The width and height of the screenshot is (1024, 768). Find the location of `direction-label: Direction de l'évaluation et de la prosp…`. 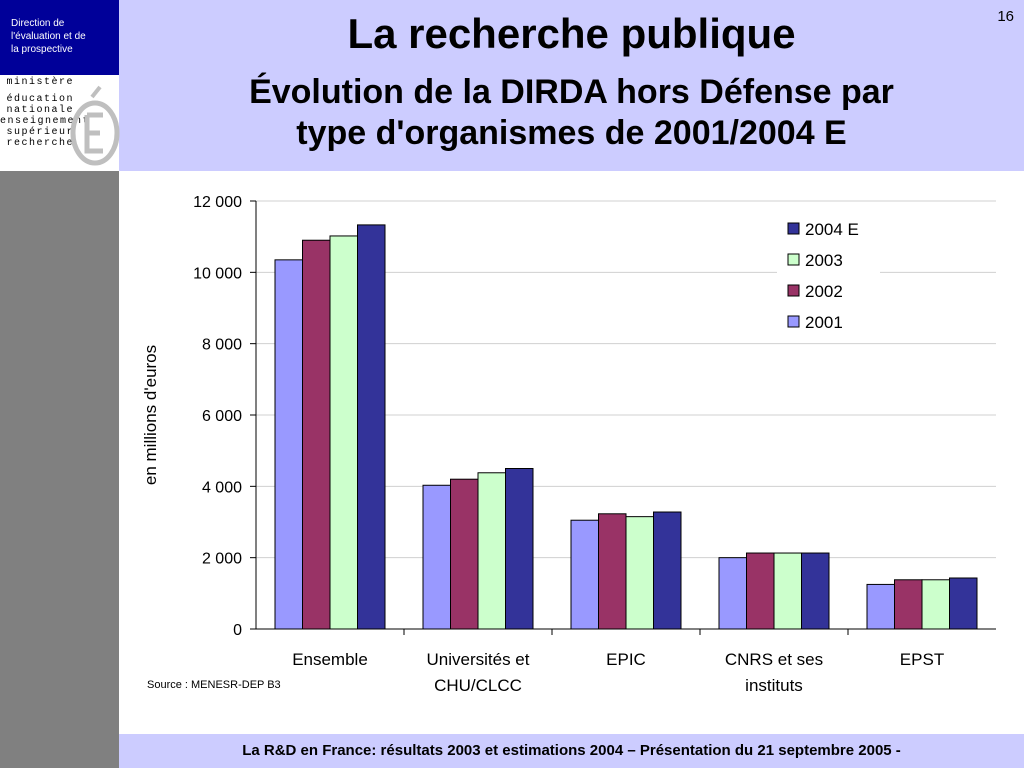

direction-label: Direction de l'évaluation et de la prosp… is located at coordinates (48, 36).